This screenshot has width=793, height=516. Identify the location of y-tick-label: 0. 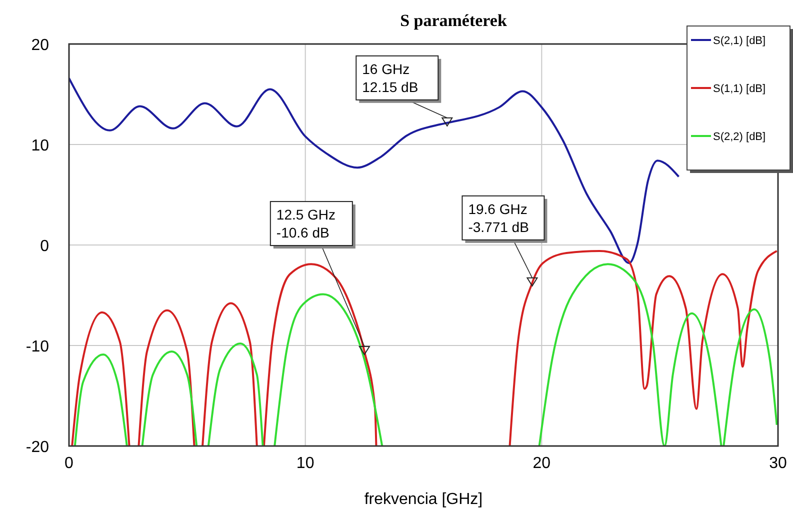
(45, 246).